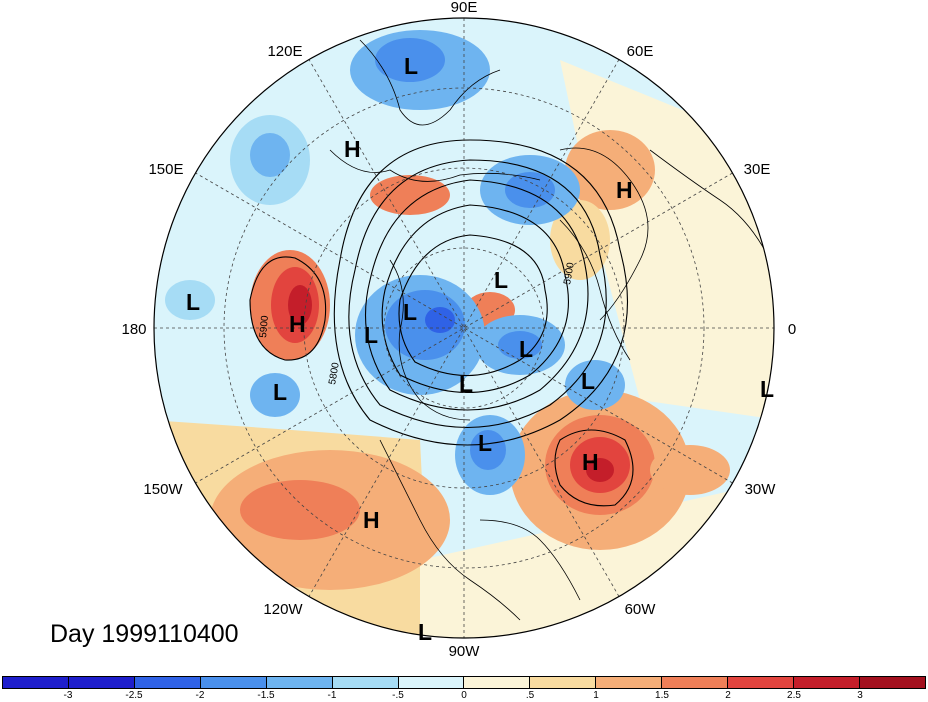  What do you see at coordinates (283, 609) in the screenshot?
I see `lon-label-120w: 120W` at bounding box center [283, 609].